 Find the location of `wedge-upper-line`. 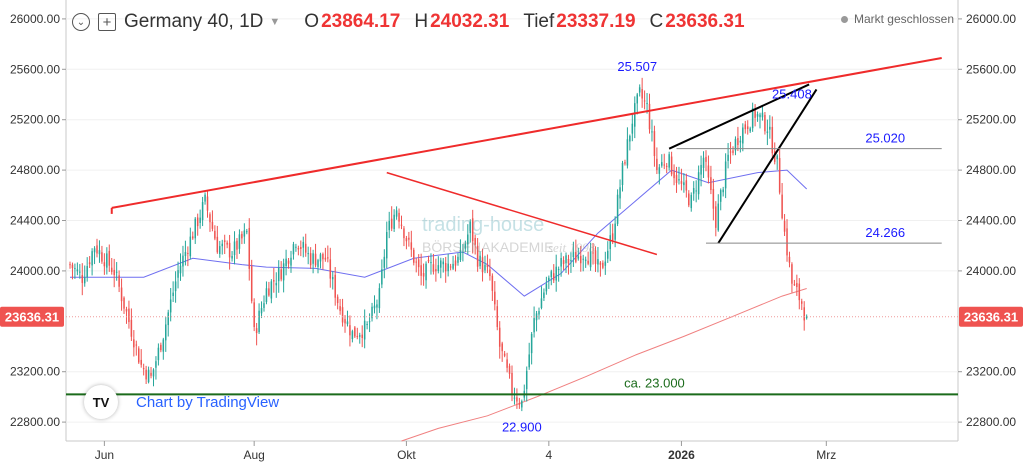

wedge-upper-line is located at coordinates (739, 116).